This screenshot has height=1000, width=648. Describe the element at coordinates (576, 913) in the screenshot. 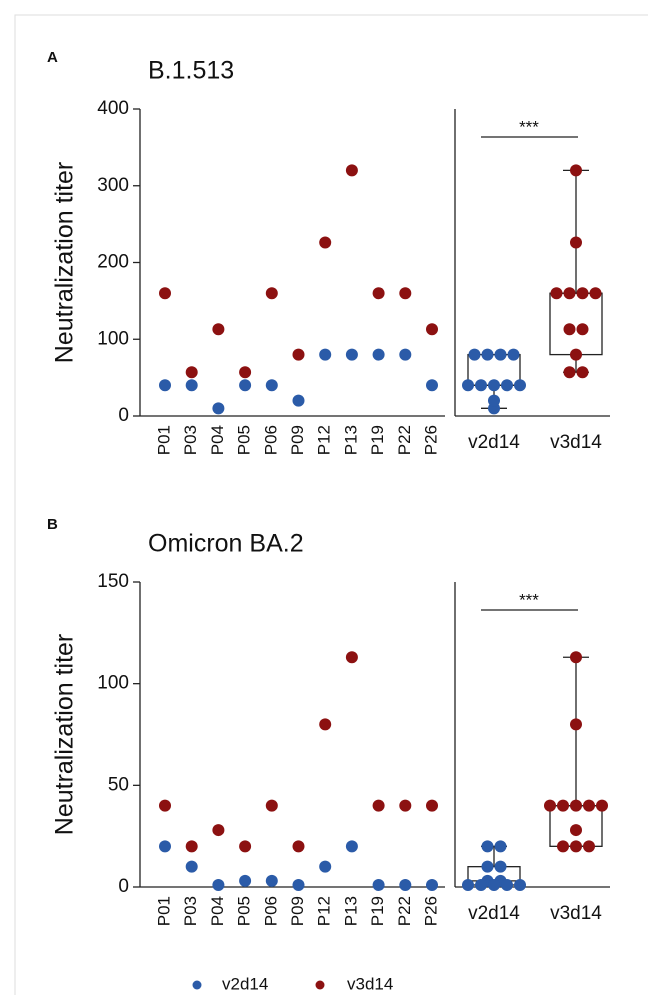

I see `box-label: v3d14` at that location.